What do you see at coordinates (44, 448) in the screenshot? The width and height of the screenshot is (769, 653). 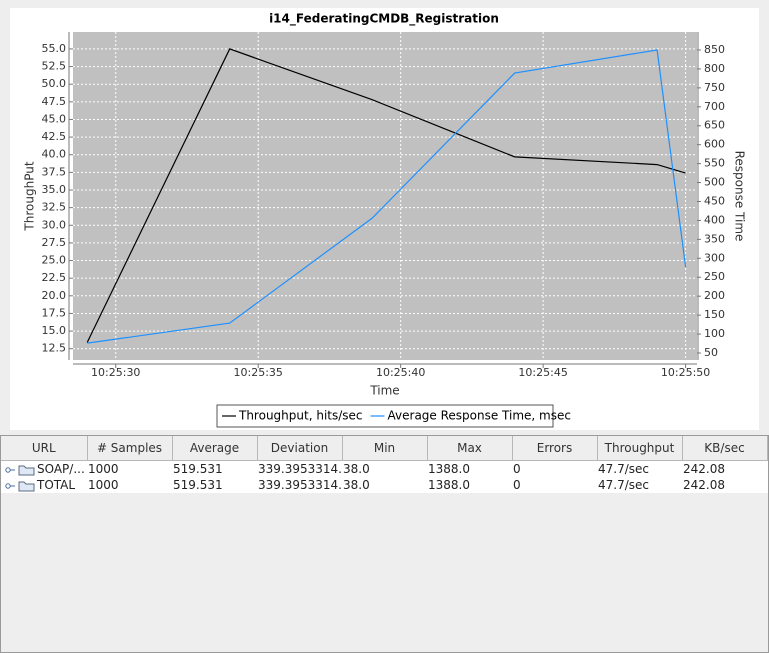 I see `column-header: URL` at bounding box center [44, 448].